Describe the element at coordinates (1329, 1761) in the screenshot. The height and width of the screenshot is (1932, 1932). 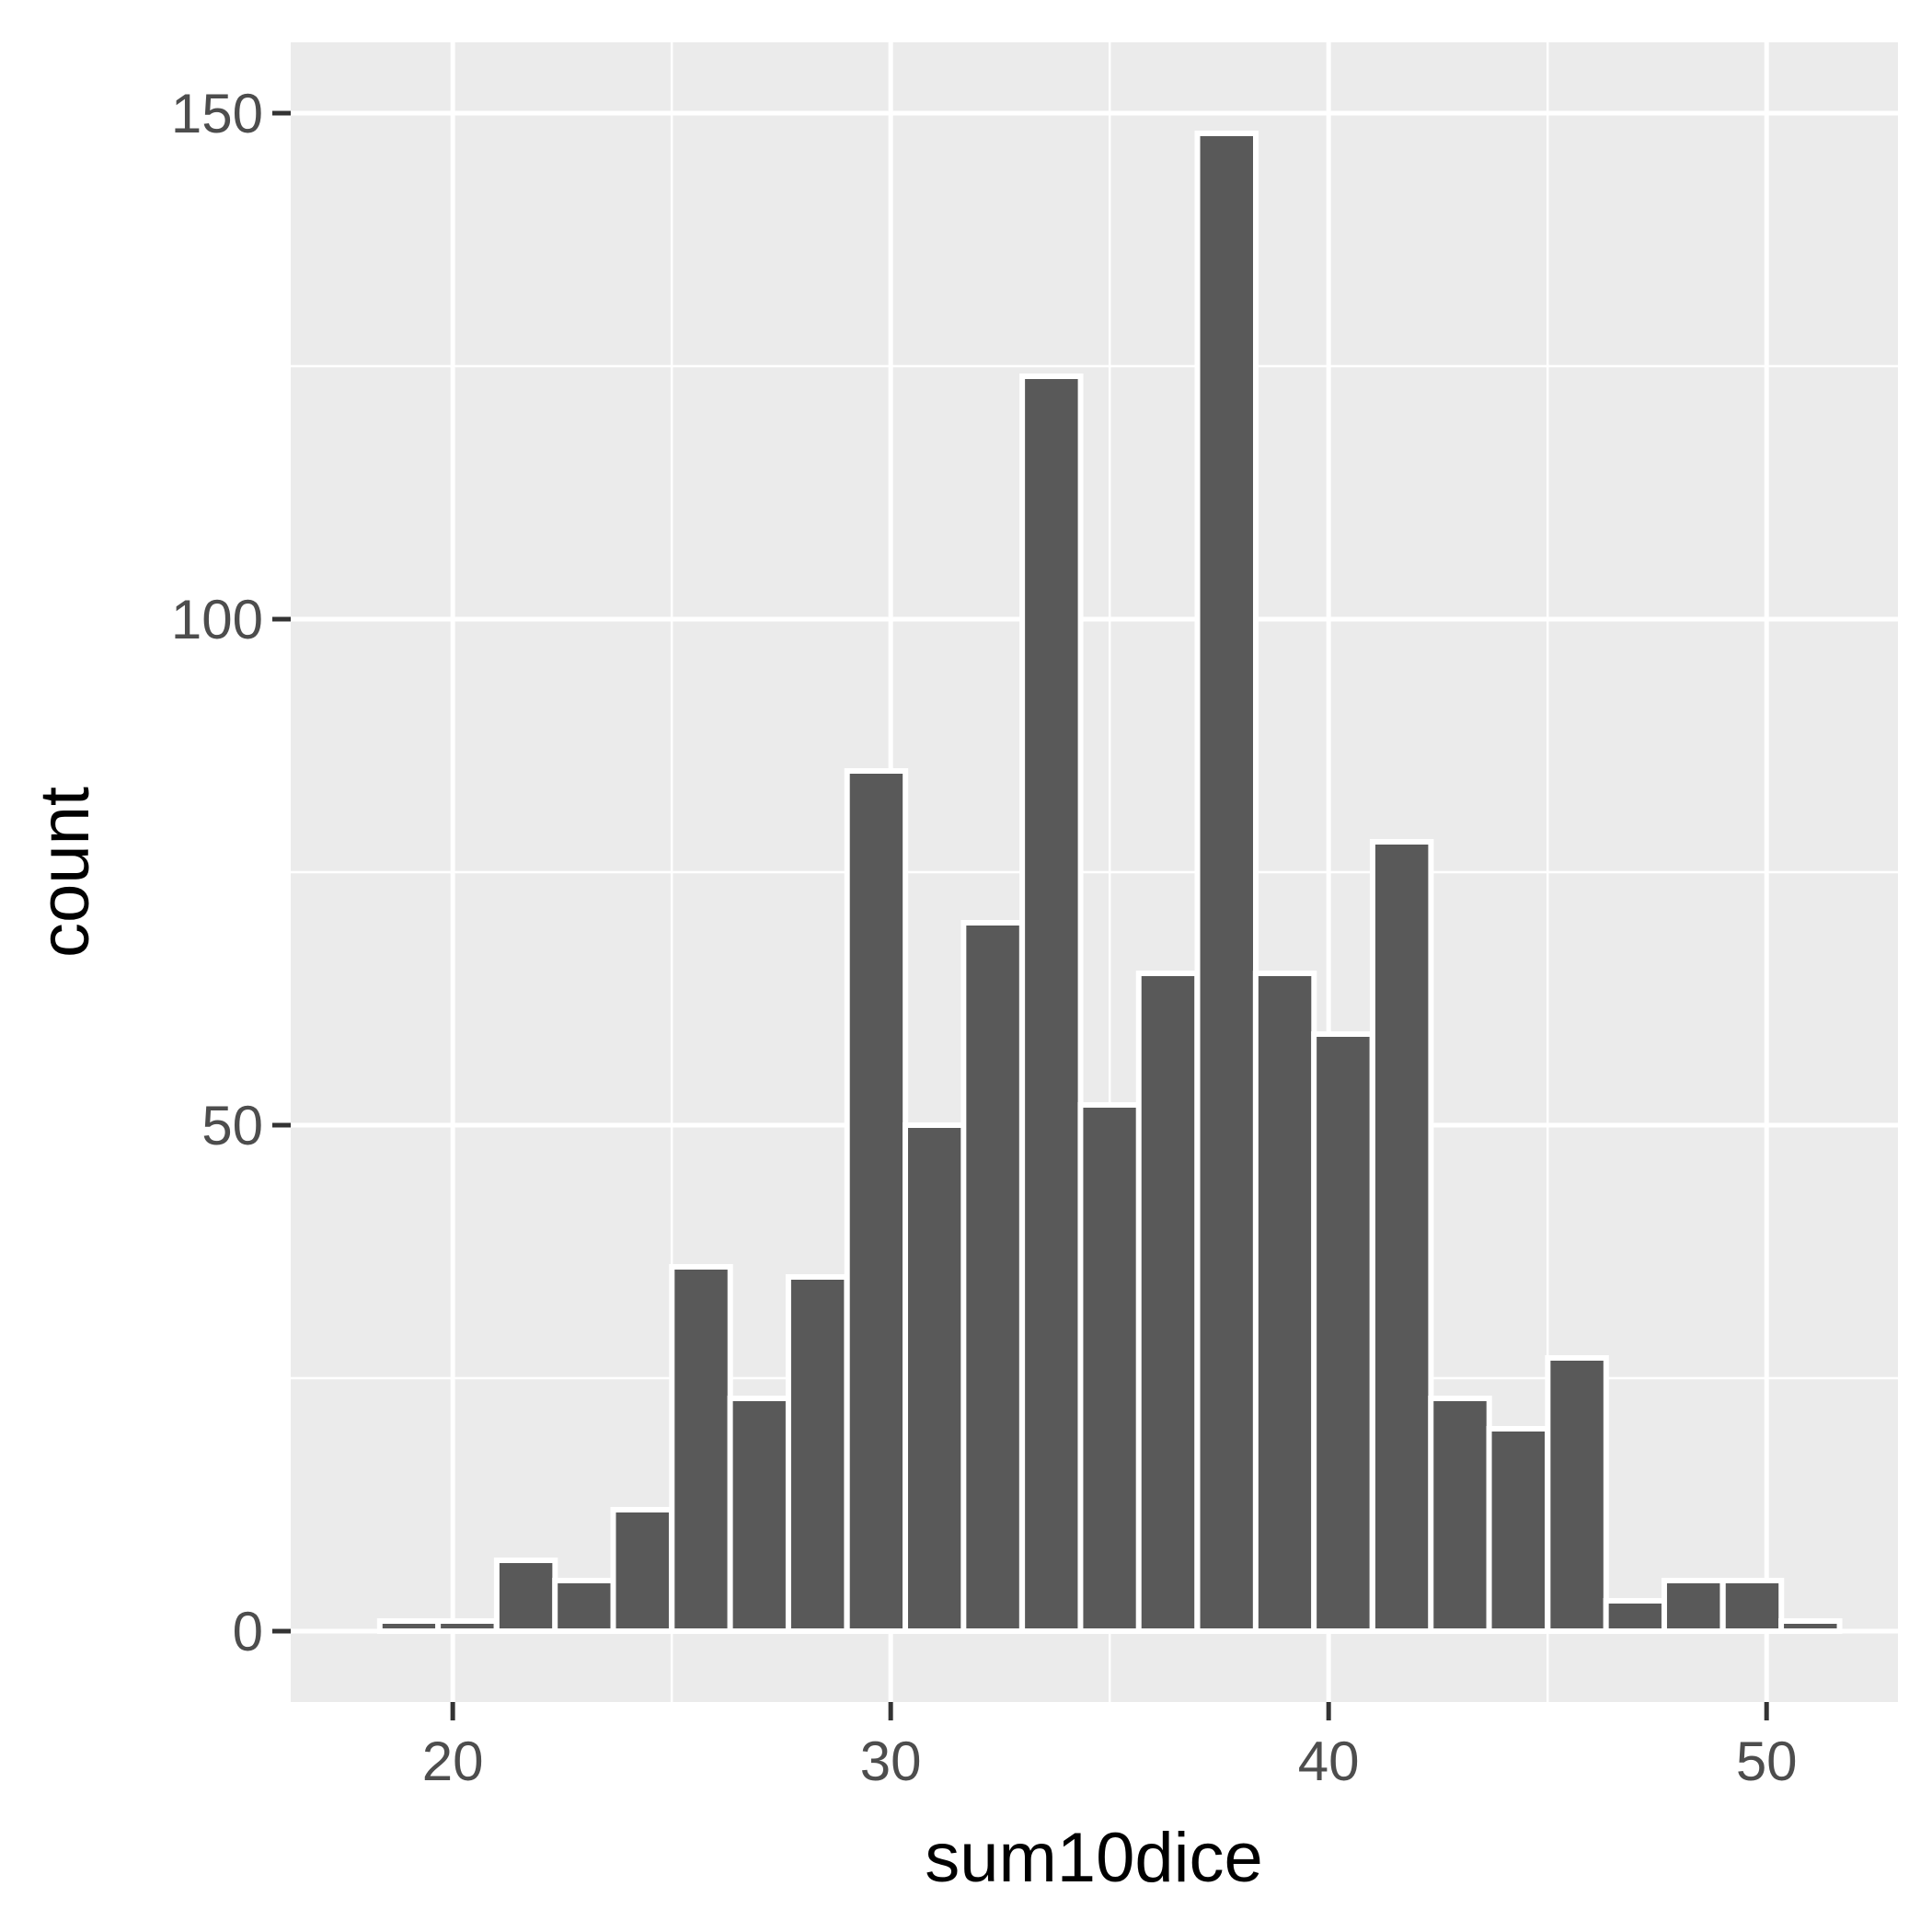
I see `x-tick-label: 40` at that location.